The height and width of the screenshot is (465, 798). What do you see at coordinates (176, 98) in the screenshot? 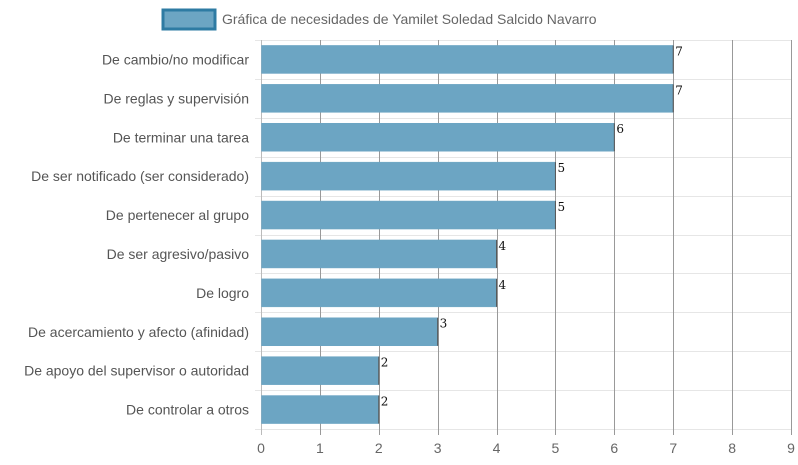
I see `category-label: De reglas y supervisión` at bounding box center [176, 98].